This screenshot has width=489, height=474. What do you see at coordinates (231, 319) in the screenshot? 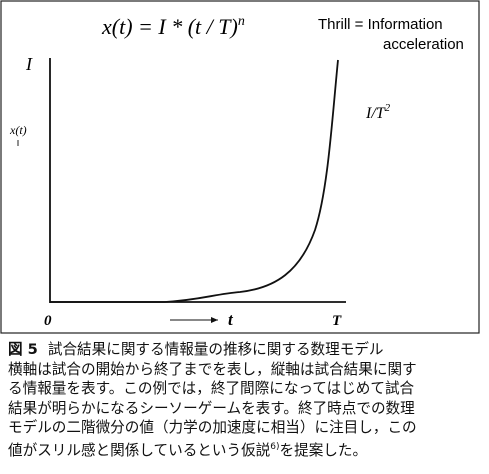
I see `x-label: t` at bounding box center [231, 319].